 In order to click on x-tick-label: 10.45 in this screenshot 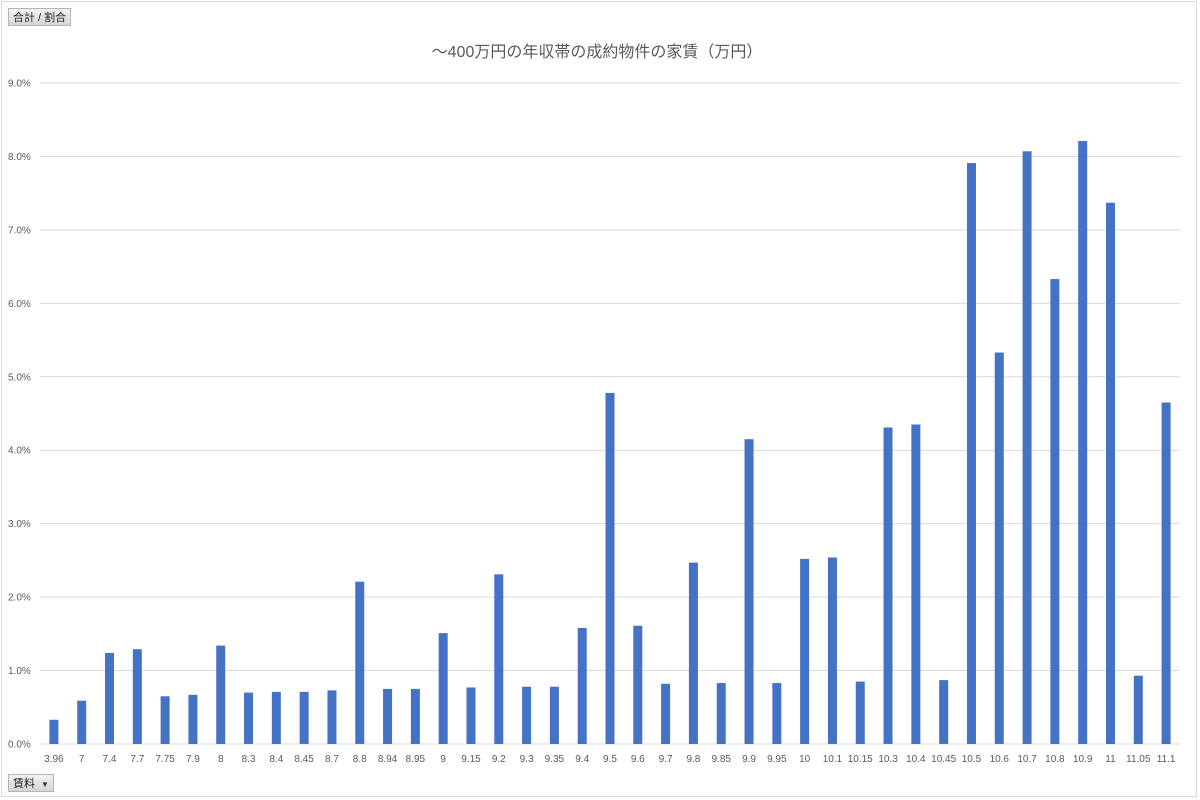, I will do `click(943, 759)`.